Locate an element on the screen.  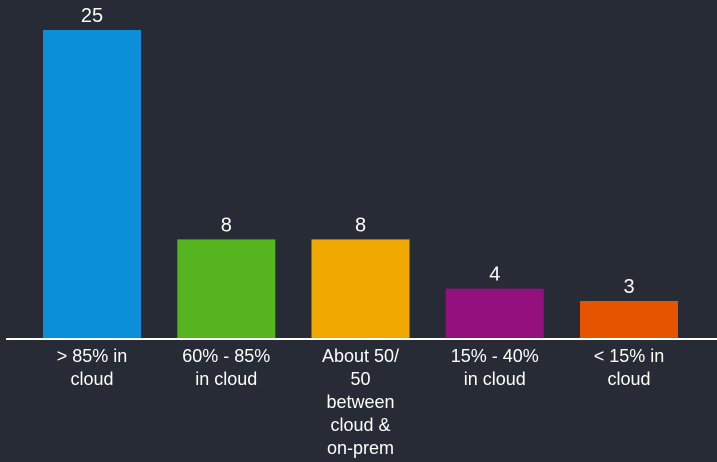
category-label-line: between is located at coordinates (360, 402).